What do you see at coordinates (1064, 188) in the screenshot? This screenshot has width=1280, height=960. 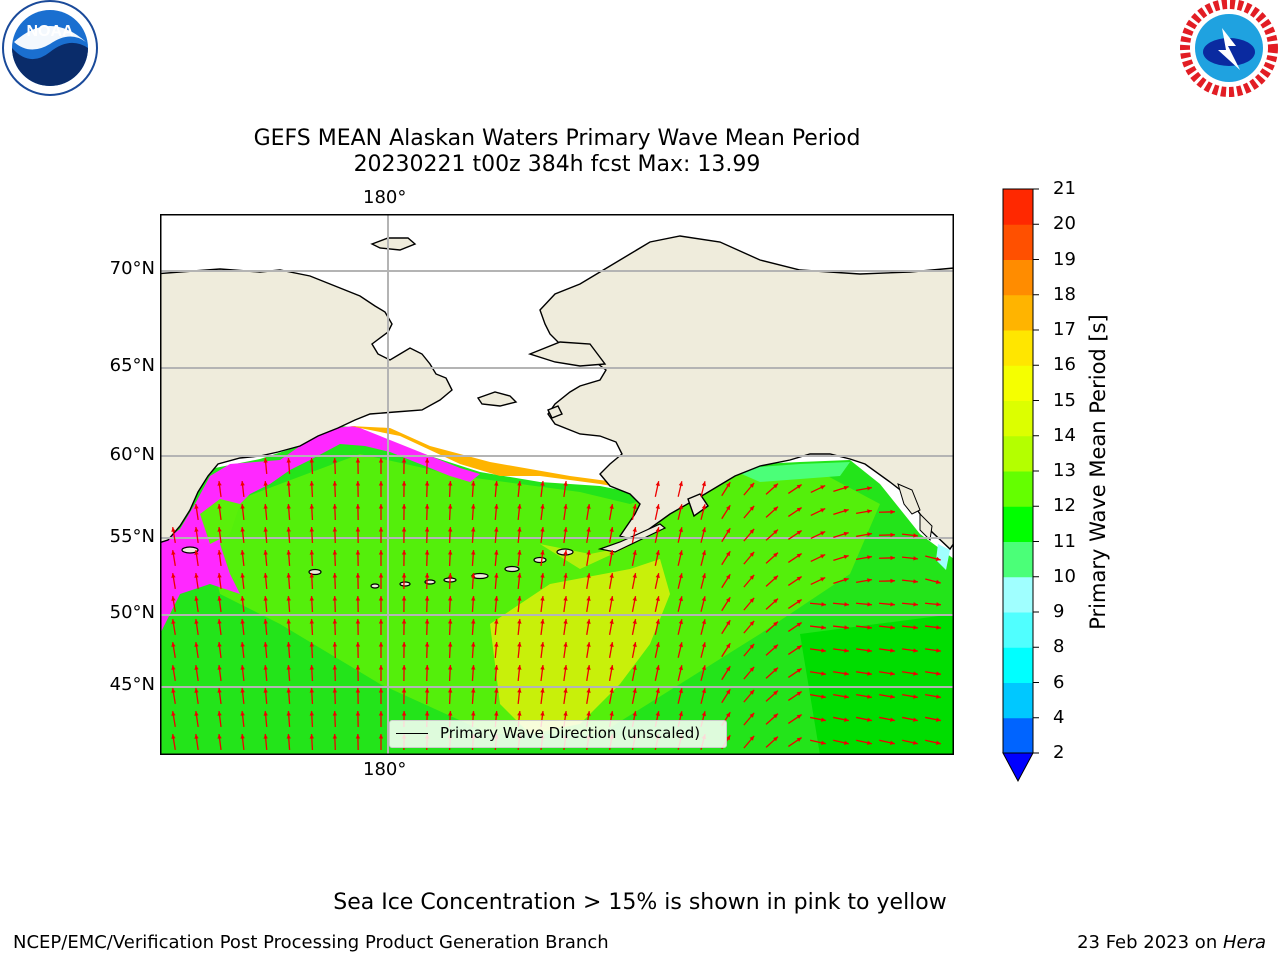 I see `colorbar-tick-label: 21` at bounding box center [1064, 188].